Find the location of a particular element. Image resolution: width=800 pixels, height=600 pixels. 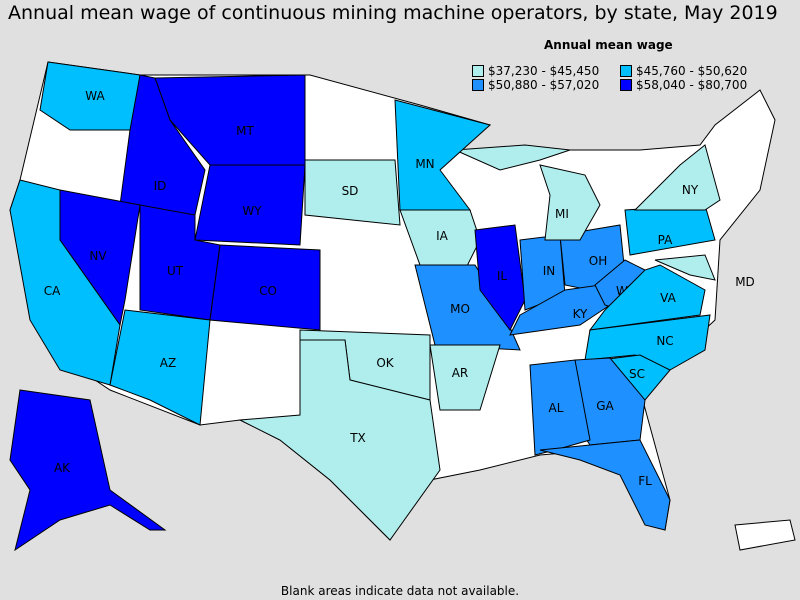

state-label: WY is located at coordinates (252, 211).